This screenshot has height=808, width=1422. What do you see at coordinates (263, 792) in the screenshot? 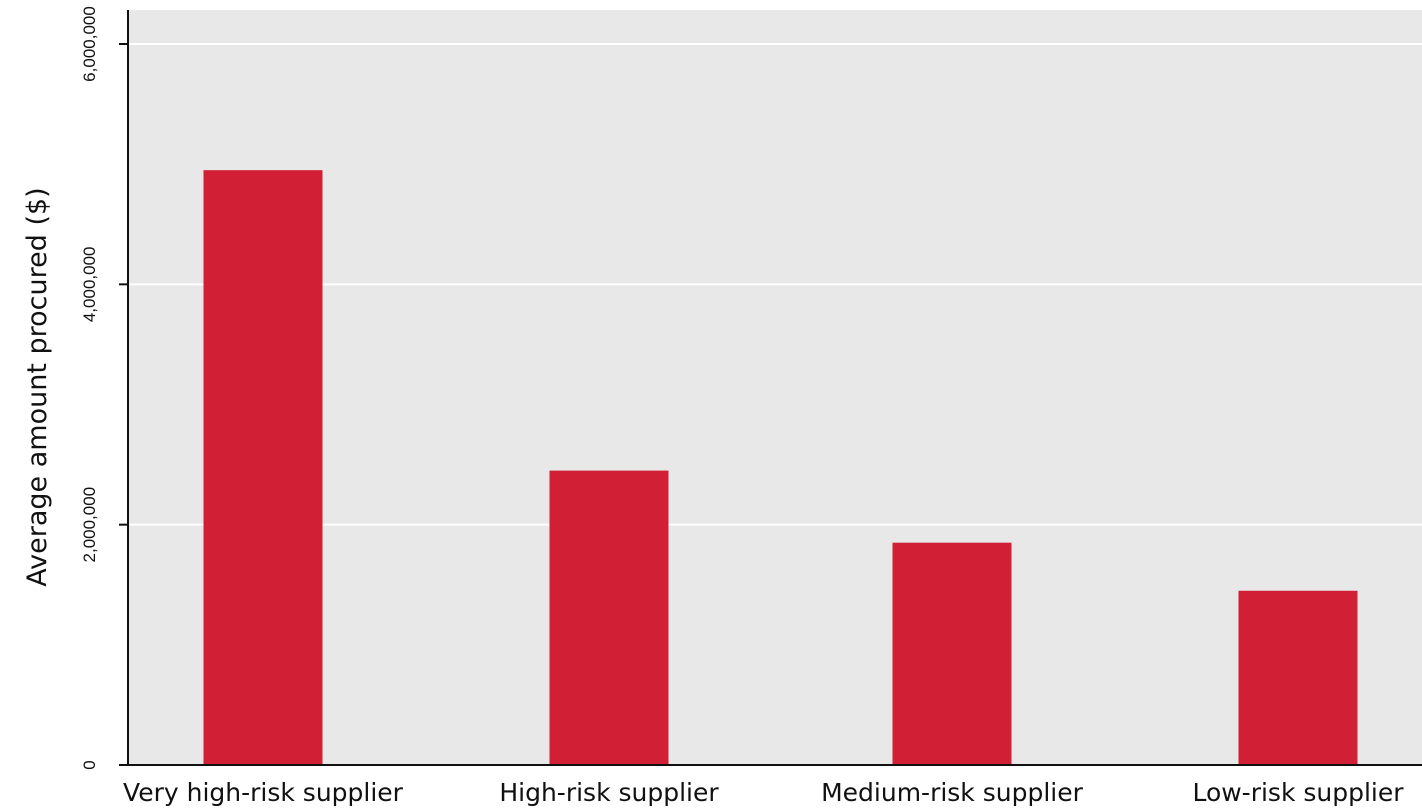
I see `x-category-label: Very high-risk supplier` at bounding box center [263, 792].